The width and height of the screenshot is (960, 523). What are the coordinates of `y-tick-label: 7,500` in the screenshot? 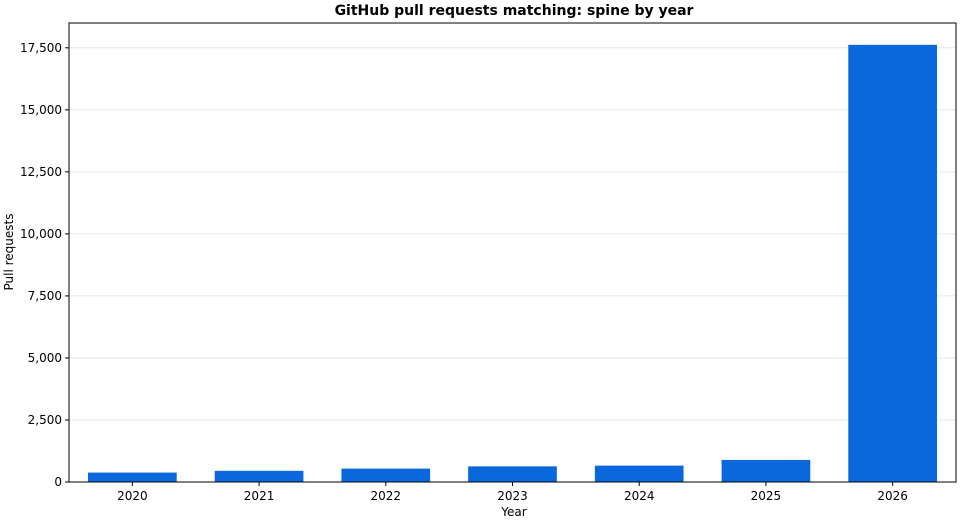 It's located at (45, 296).